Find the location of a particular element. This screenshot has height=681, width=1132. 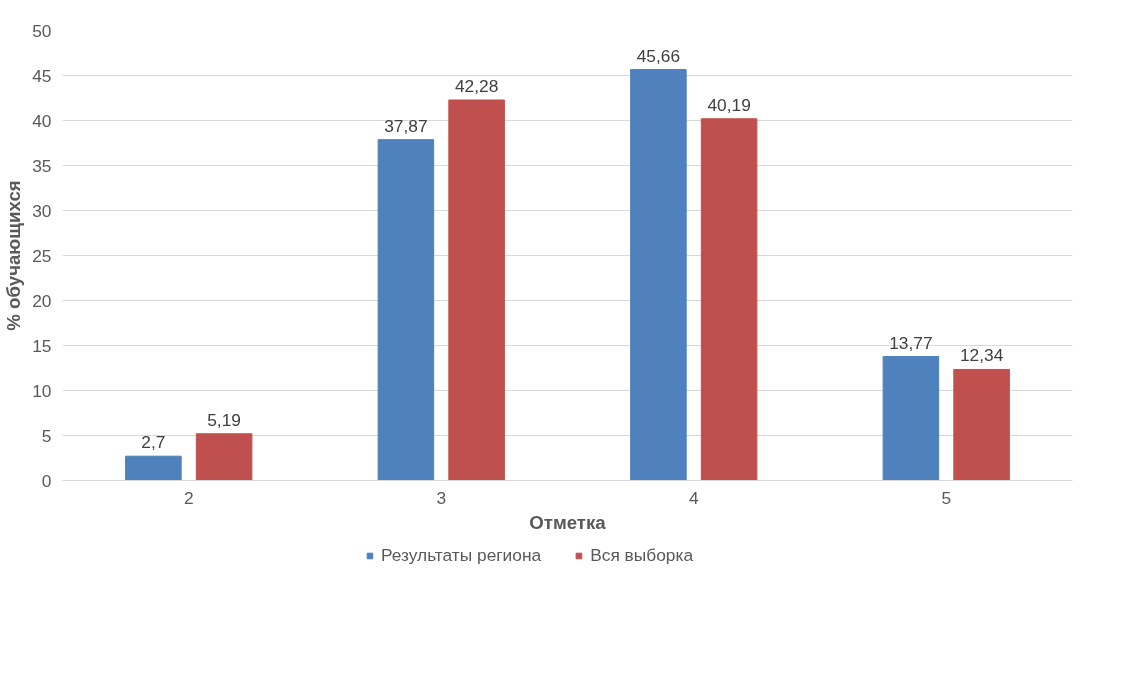

y-tick-label: 15 is located at coordinates (42, 345).